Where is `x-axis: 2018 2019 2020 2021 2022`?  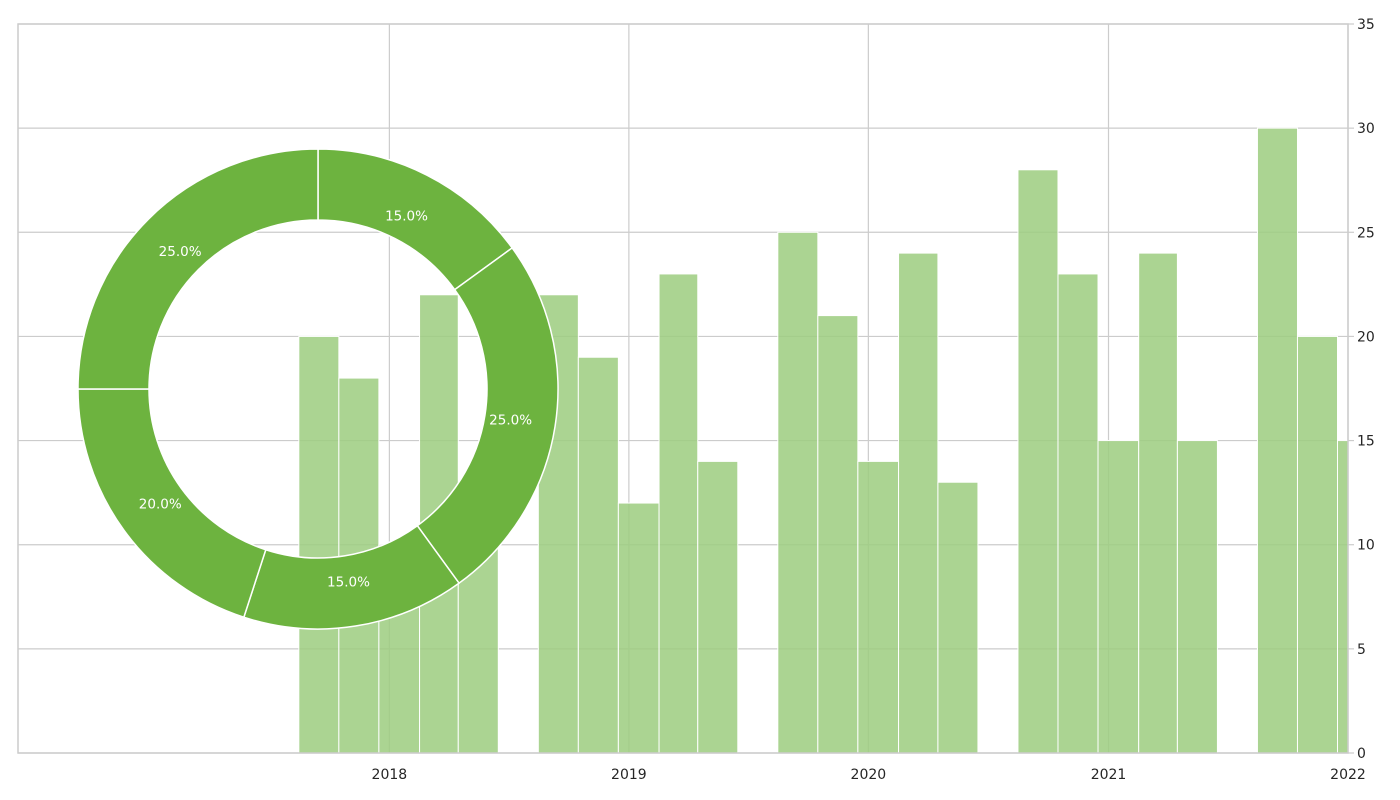 x-axis: 2018 2019 2020 2021 2022 is located at coordinates (869, 775).